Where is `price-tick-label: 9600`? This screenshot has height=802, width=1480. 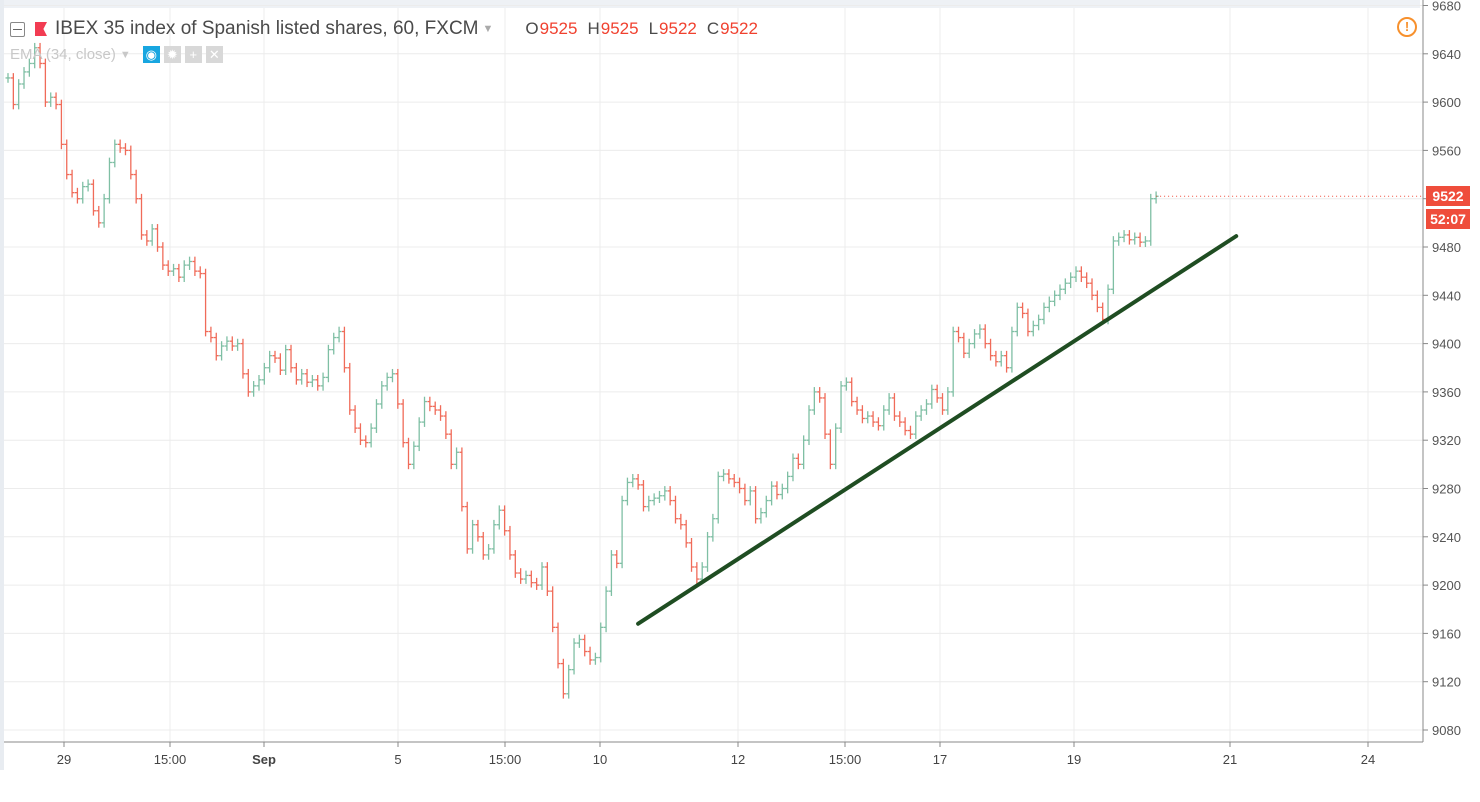 price-tick-label: 9600 is located at coordinates (1446, 102).